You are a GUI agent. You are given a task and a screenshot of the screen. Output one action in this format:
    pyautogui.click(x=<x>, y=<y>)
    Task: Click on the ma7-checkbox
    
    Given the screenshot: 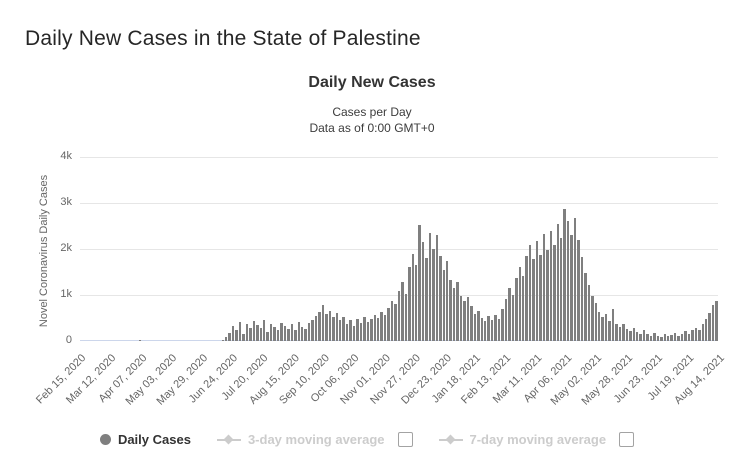 What is the action you would take?
    pyautogui.click(x=627, y=439)
    